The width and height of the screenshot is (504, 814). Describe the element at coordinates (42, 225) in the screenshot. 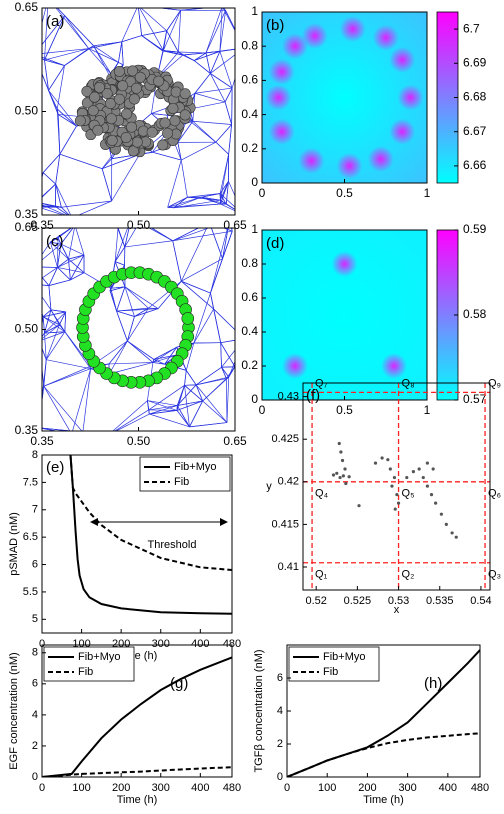

I see `x-tick-label: 0.35` at that location.